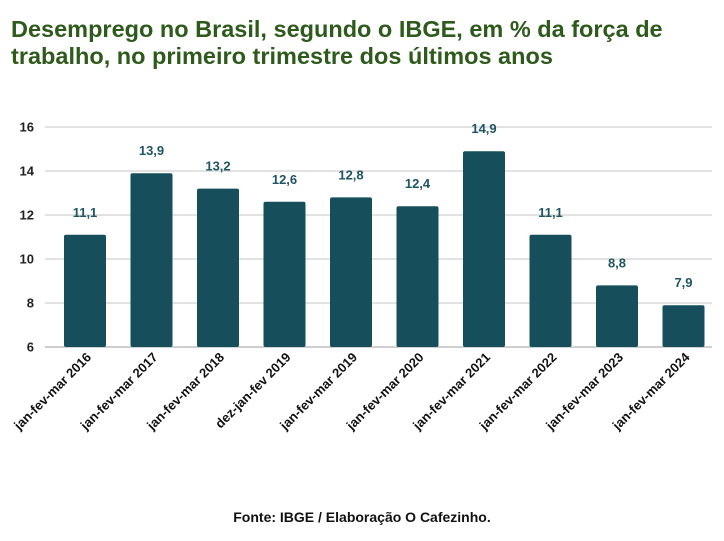 This screenshot has width=724, height=541. Describe the element at coordinates (27, 237) in the screenshot. I see `y-axis-ticks: 6 8 10 12 14 16` at that location.